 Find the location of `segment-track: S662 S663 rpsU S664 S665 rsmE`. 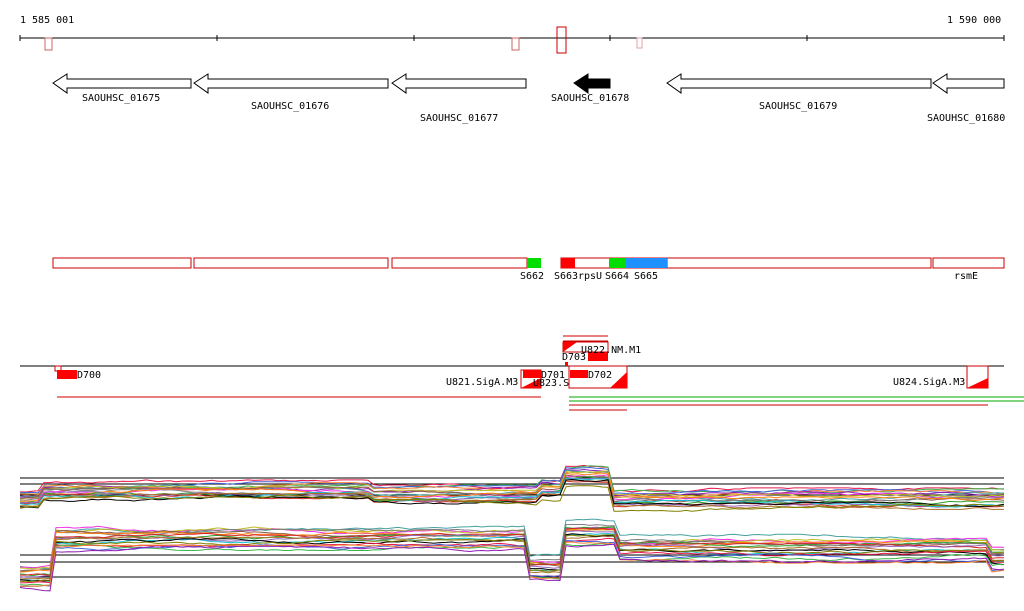

segment-track: S662 S663 rpsU S664 S665 rsmE is located at coordinates (528, 269).